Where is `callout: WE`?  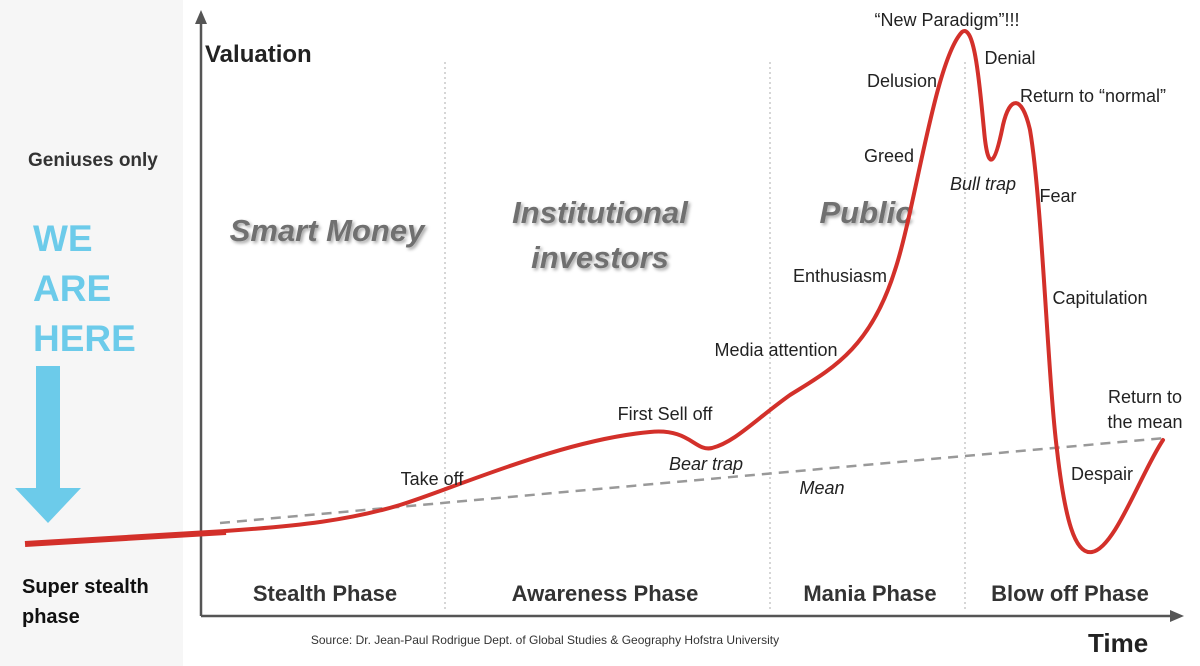
callout: WE is located at coordinates (63, 238).